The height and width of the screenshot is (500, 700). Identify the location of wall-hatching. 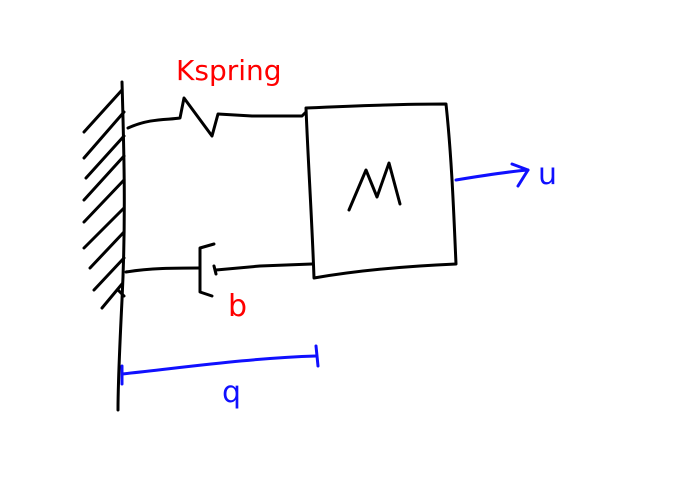
(104, 199).